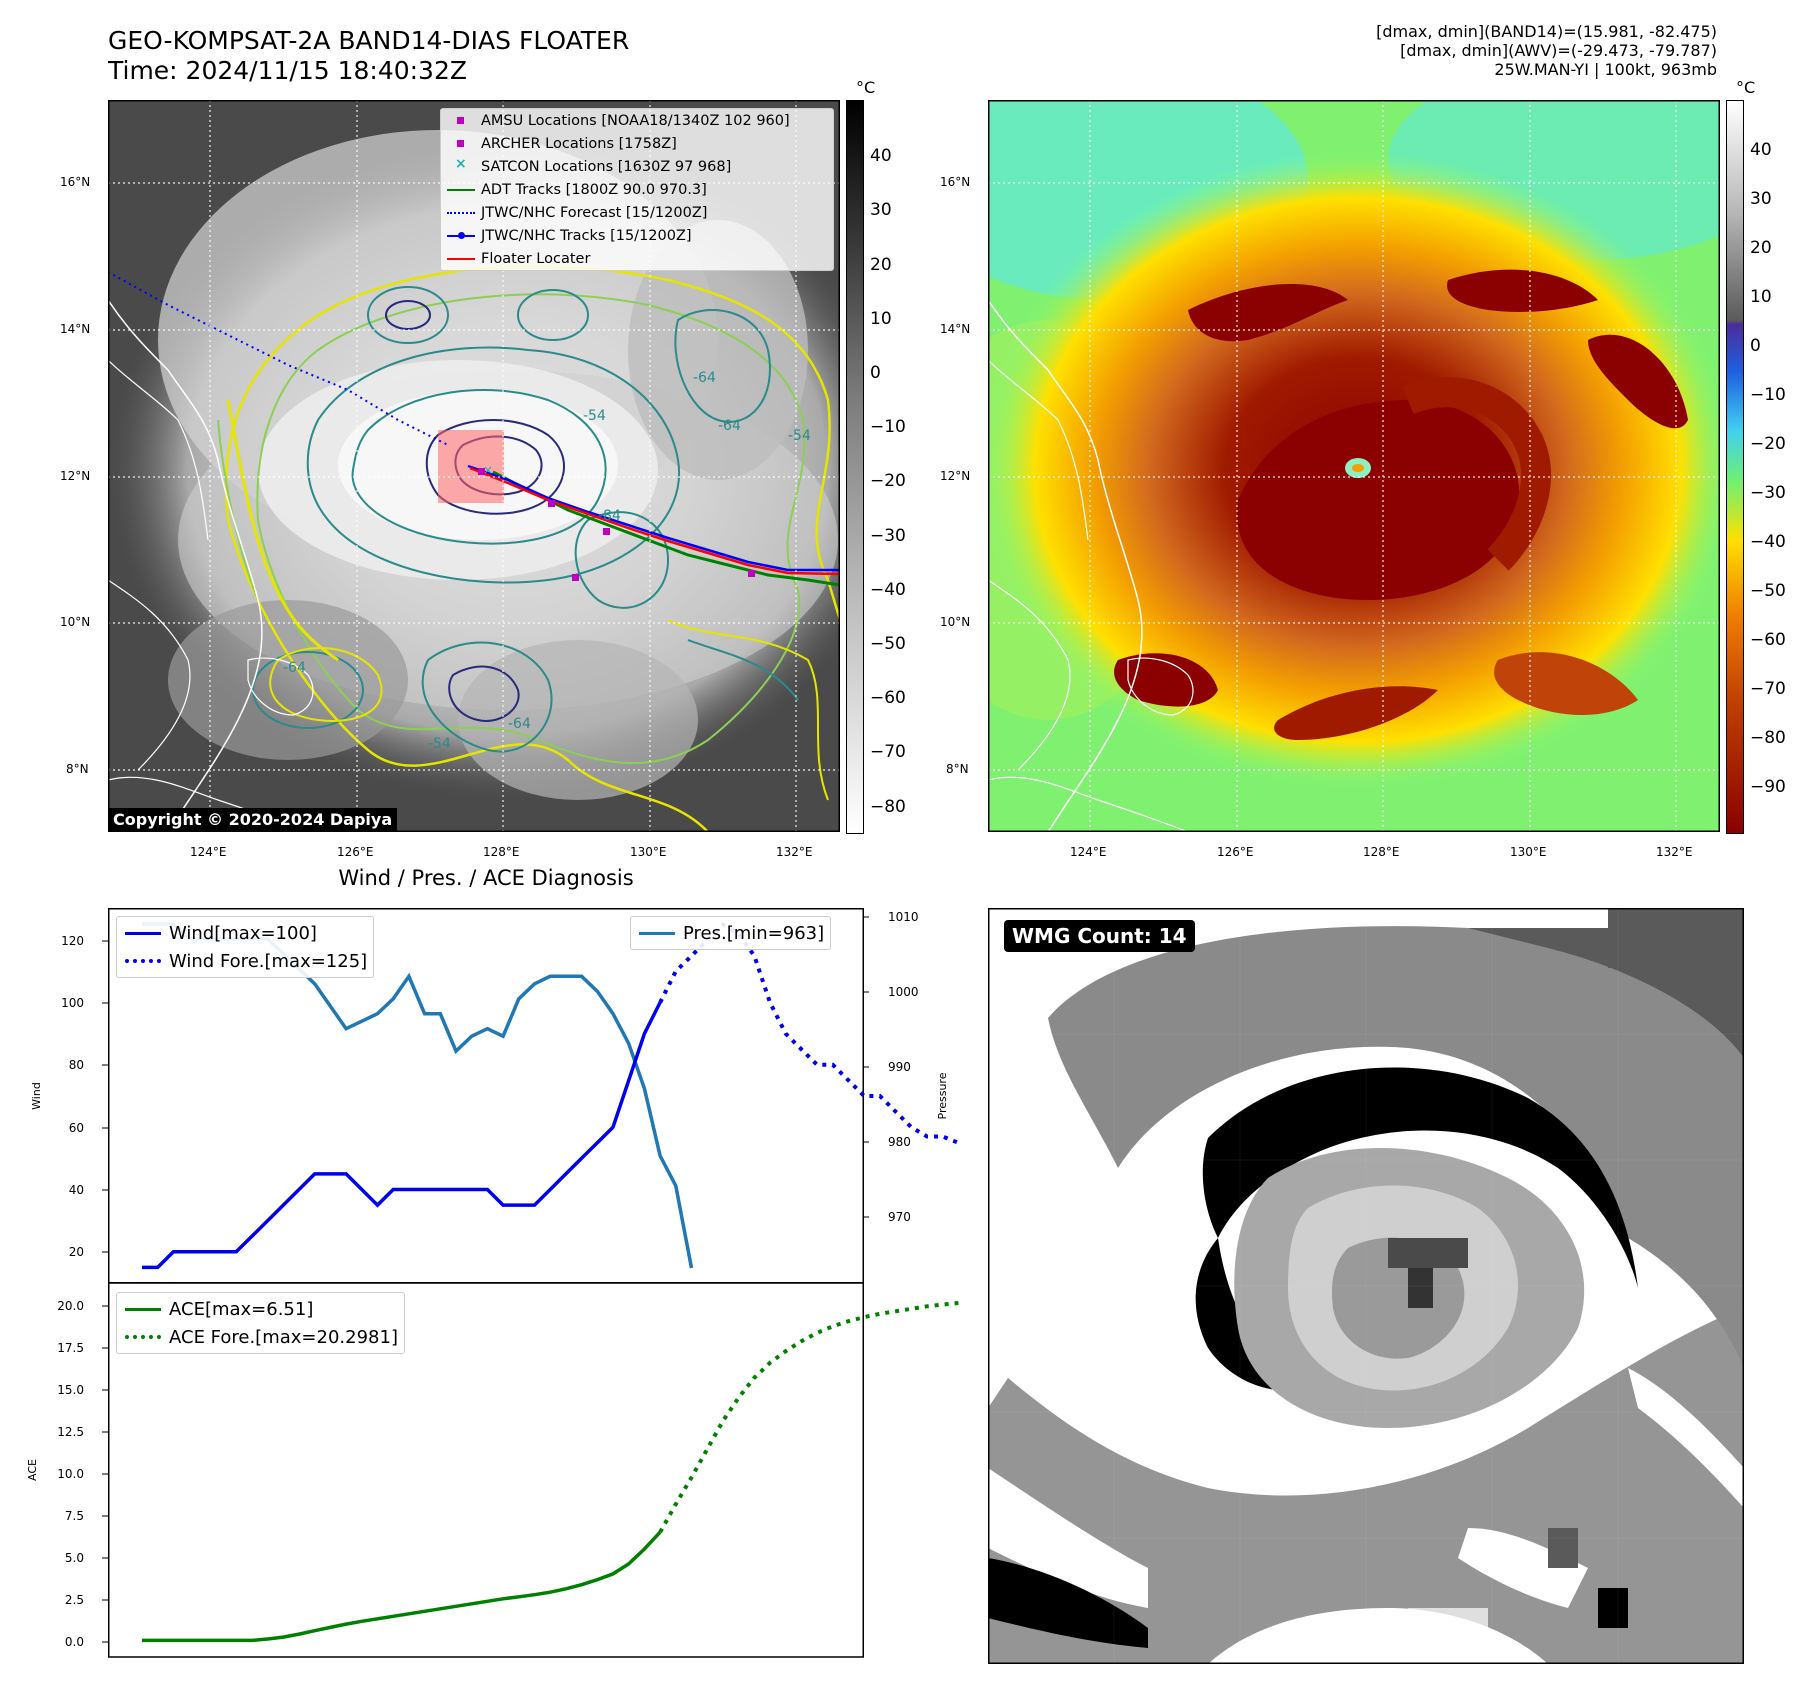  I want to click on colorbar-tick: −60, so click(1768, 640).